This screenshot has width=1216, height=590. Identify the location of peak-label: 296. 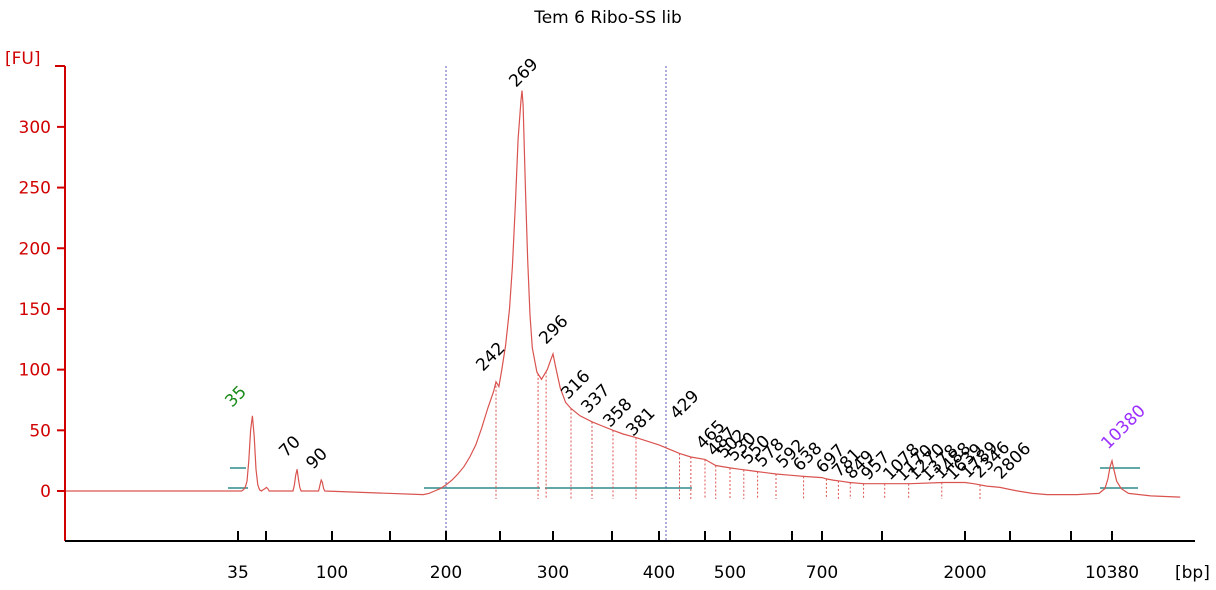
(553, 329).